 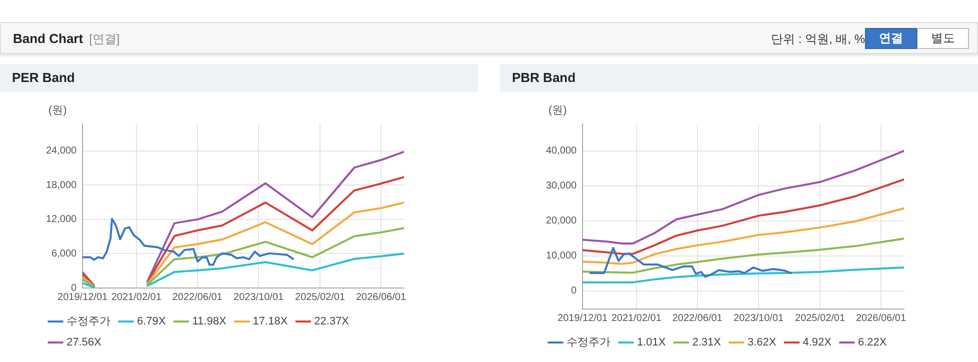 I want to click on legend-label: 2.31X, so click(x=707, y=342).